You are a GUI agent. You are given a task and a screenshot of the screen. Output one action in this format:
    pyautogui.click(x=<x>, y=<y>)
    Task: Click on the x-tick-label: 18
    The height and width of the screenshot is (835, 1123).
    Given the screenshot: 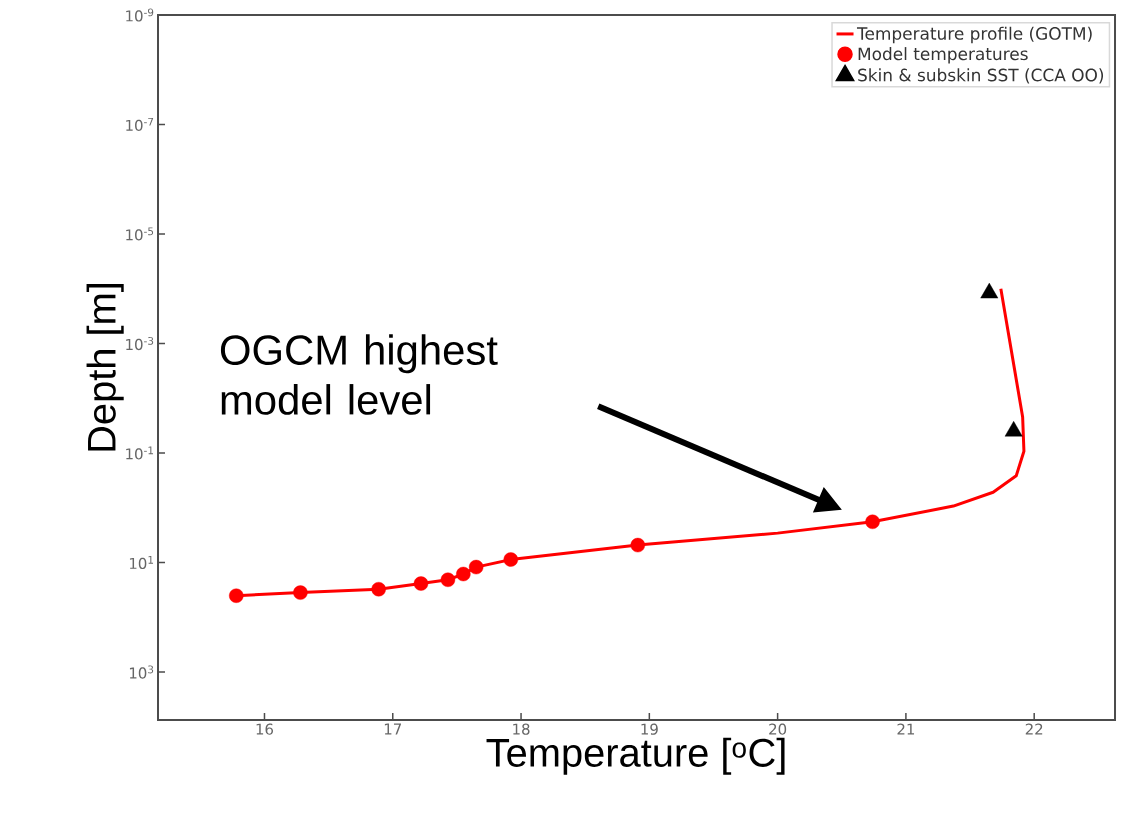 What is the action you would take?
    pyautogui.click(x=521, y=729)
    